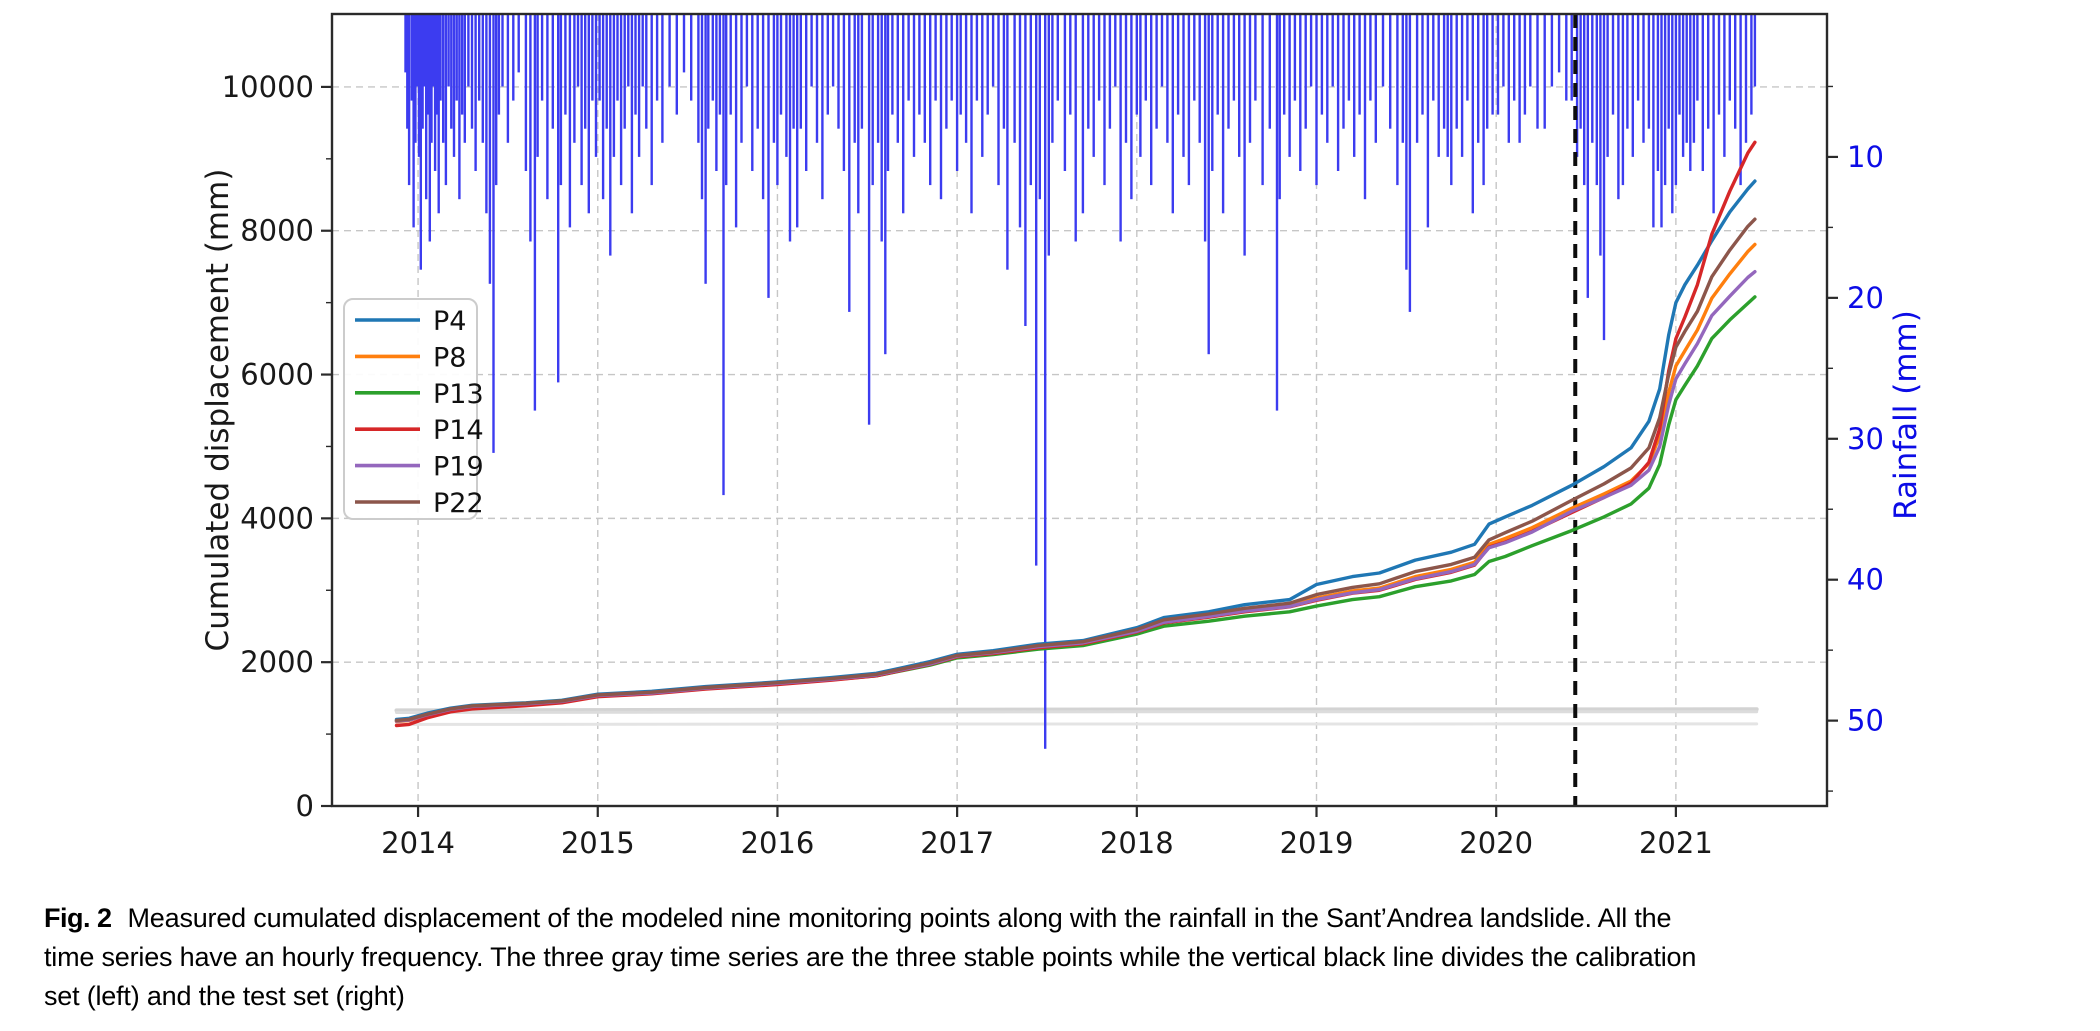 The height and width of the screenshot is (1031, 2100). What do you see at coordinates (419, 394) in the screenshot?
I see `legend-item-P13: P13` at bounding box center [419, 394].